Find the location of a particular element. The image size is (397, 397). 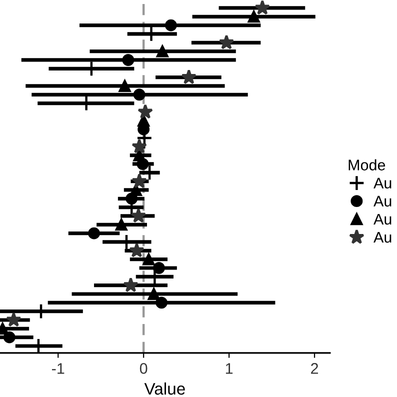

x-tick-label: 0 is located at coordinates (144, 368).